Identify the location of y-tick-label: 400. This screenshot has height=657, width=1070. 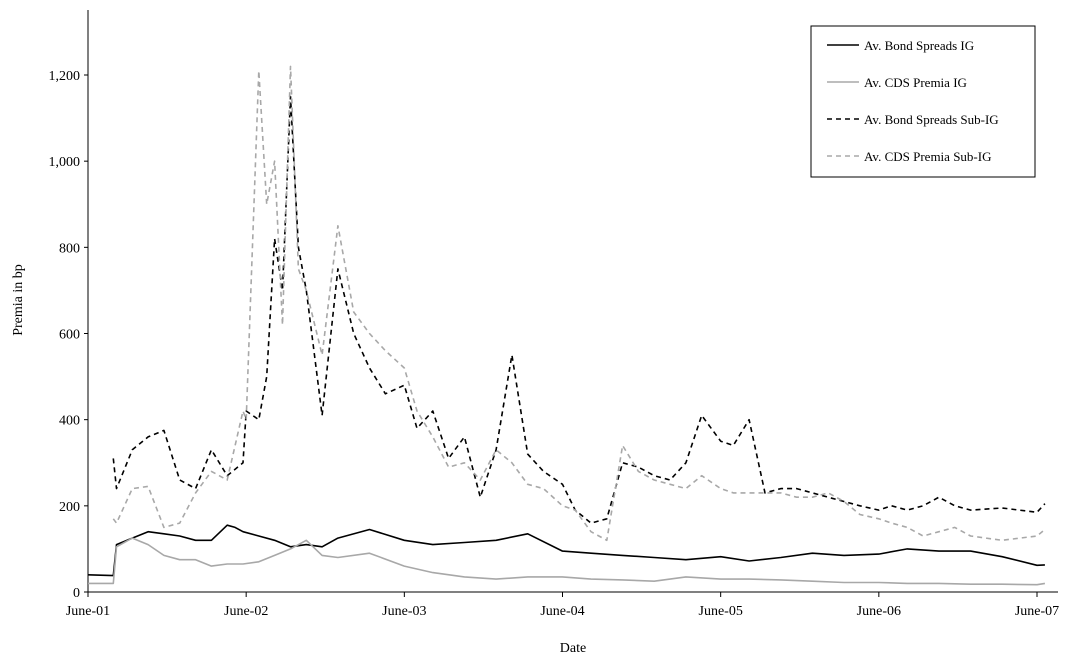
(69, 421).